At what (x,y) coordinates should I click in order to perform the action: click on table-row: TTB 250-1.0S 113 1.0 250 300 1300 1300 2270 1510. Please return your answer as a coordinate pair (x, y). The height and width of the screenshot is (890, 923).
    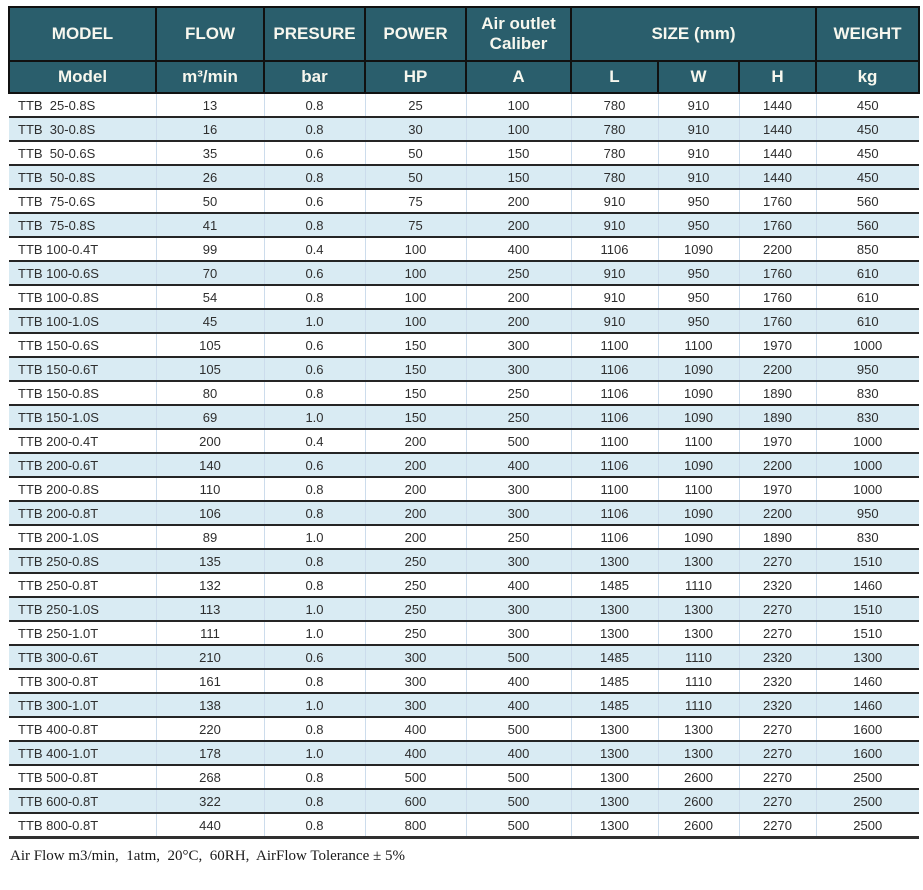
    Looking at the image, I should click on (464, 608).